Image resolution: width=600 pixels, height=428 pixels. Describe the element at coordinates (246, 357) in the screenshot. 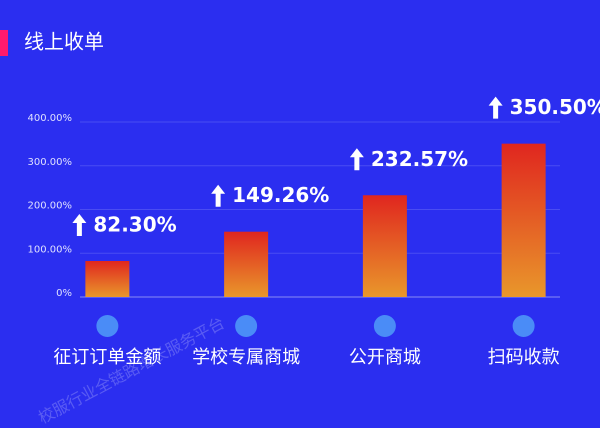

I see `x-tick-label: 学校专属商城` at that location.